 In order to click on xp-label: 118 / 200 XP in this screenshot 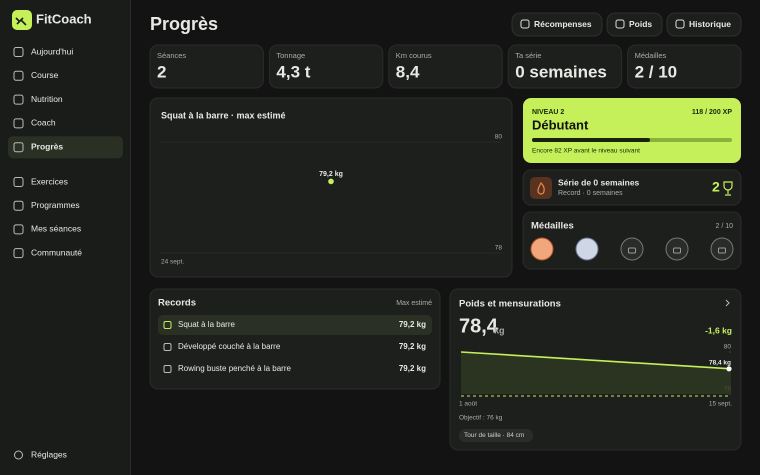, I will do `click(712, 112)`.